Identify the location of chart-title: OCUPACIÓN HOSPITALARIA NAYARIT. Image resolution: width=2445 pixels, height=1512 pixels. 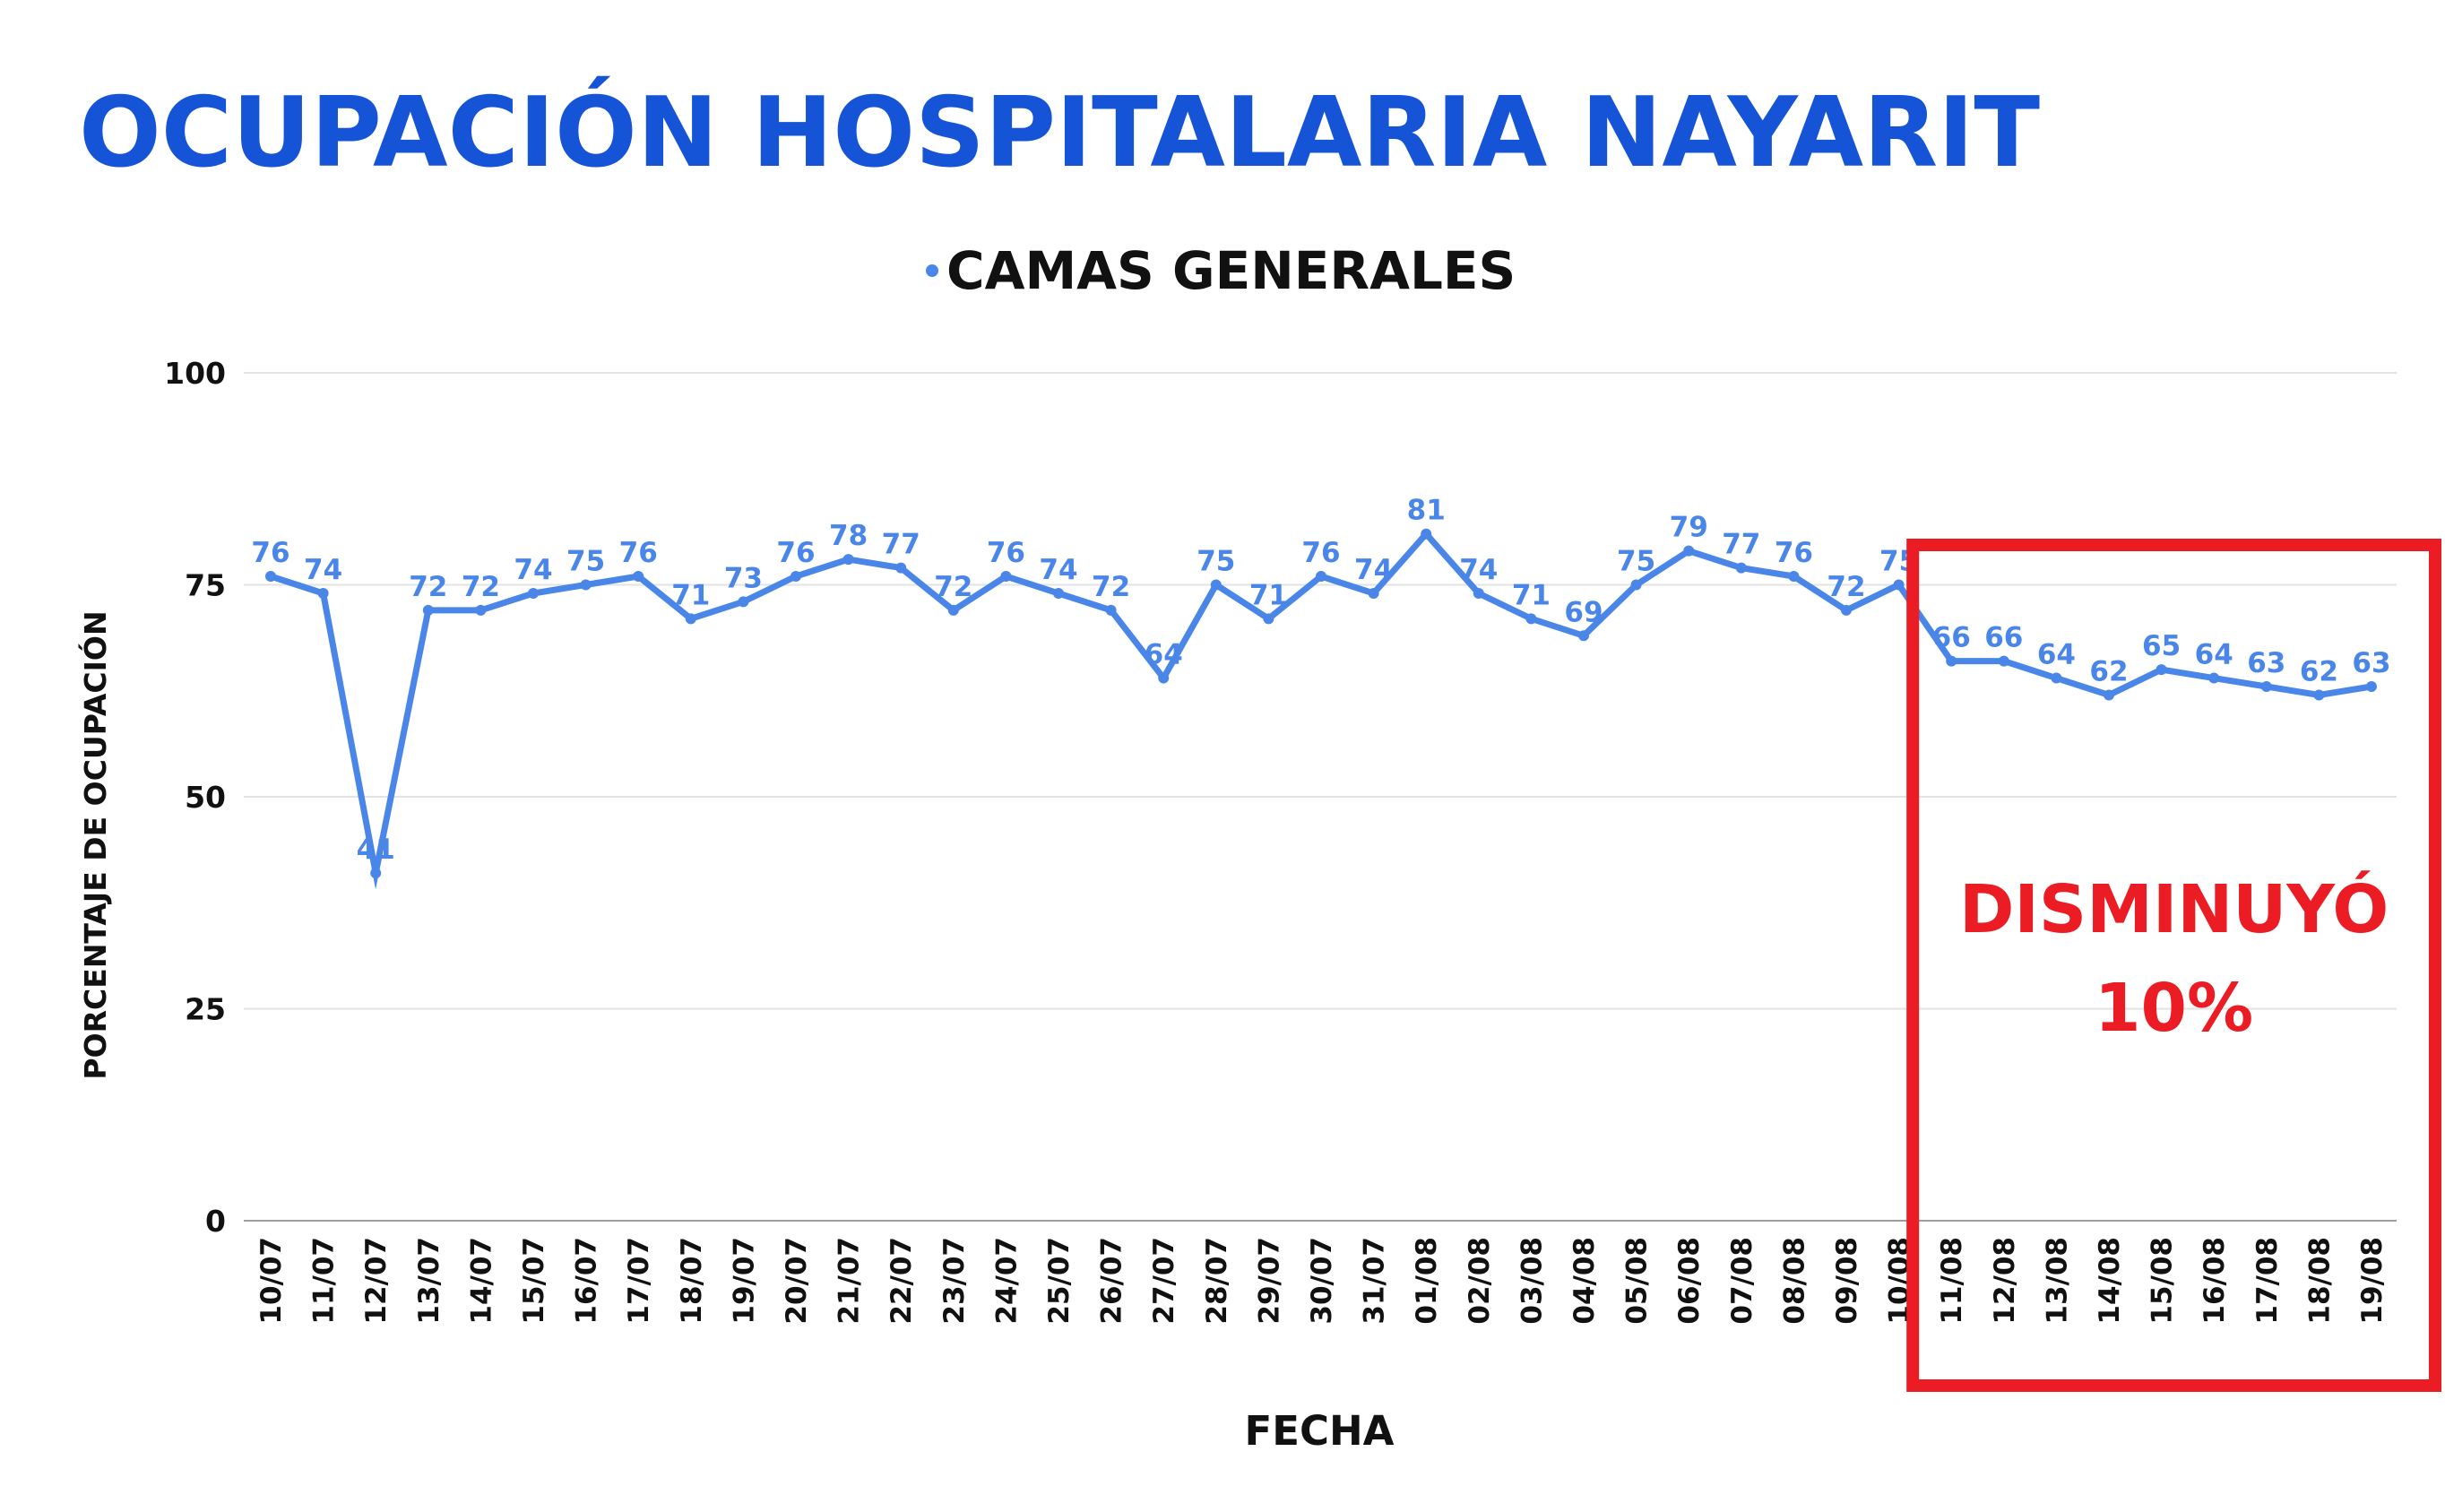
(1059, 132).